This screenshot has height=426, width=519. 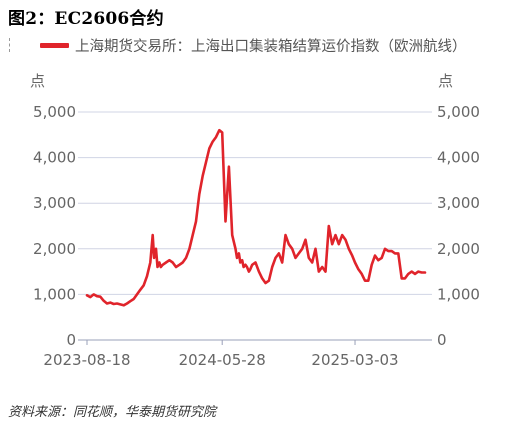 I want to click on legend-series-label: 上海期货交易所：上海出口集装箱结算运价指数（欧洲航线）, so click(x=271, y=47).